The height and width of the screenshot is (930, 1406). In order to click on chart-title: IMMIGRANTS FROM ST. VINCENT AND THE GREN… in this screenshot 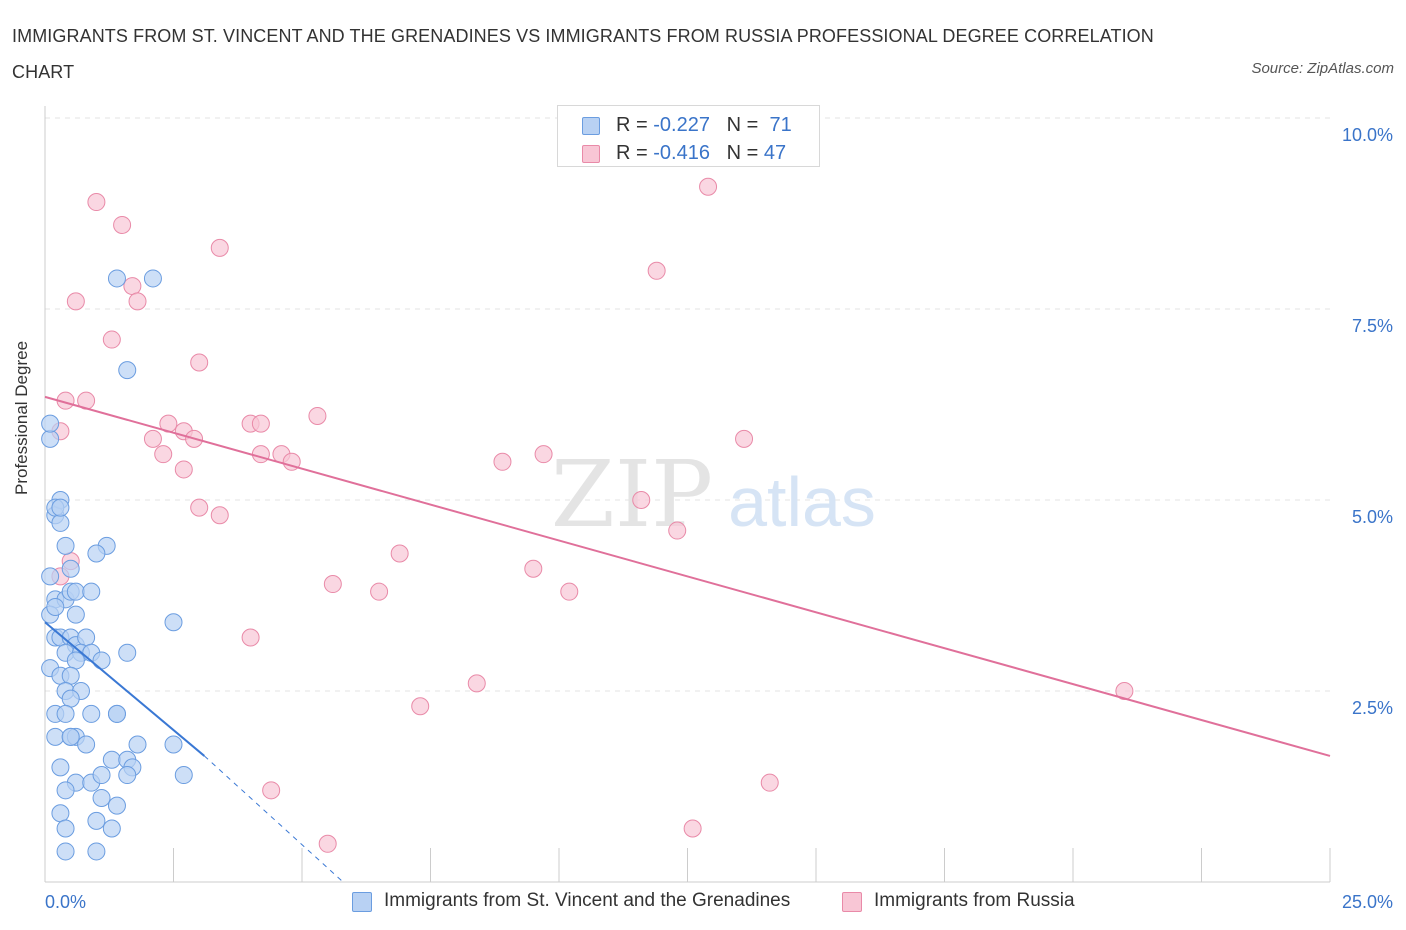, I will do `click(583, 54)`.